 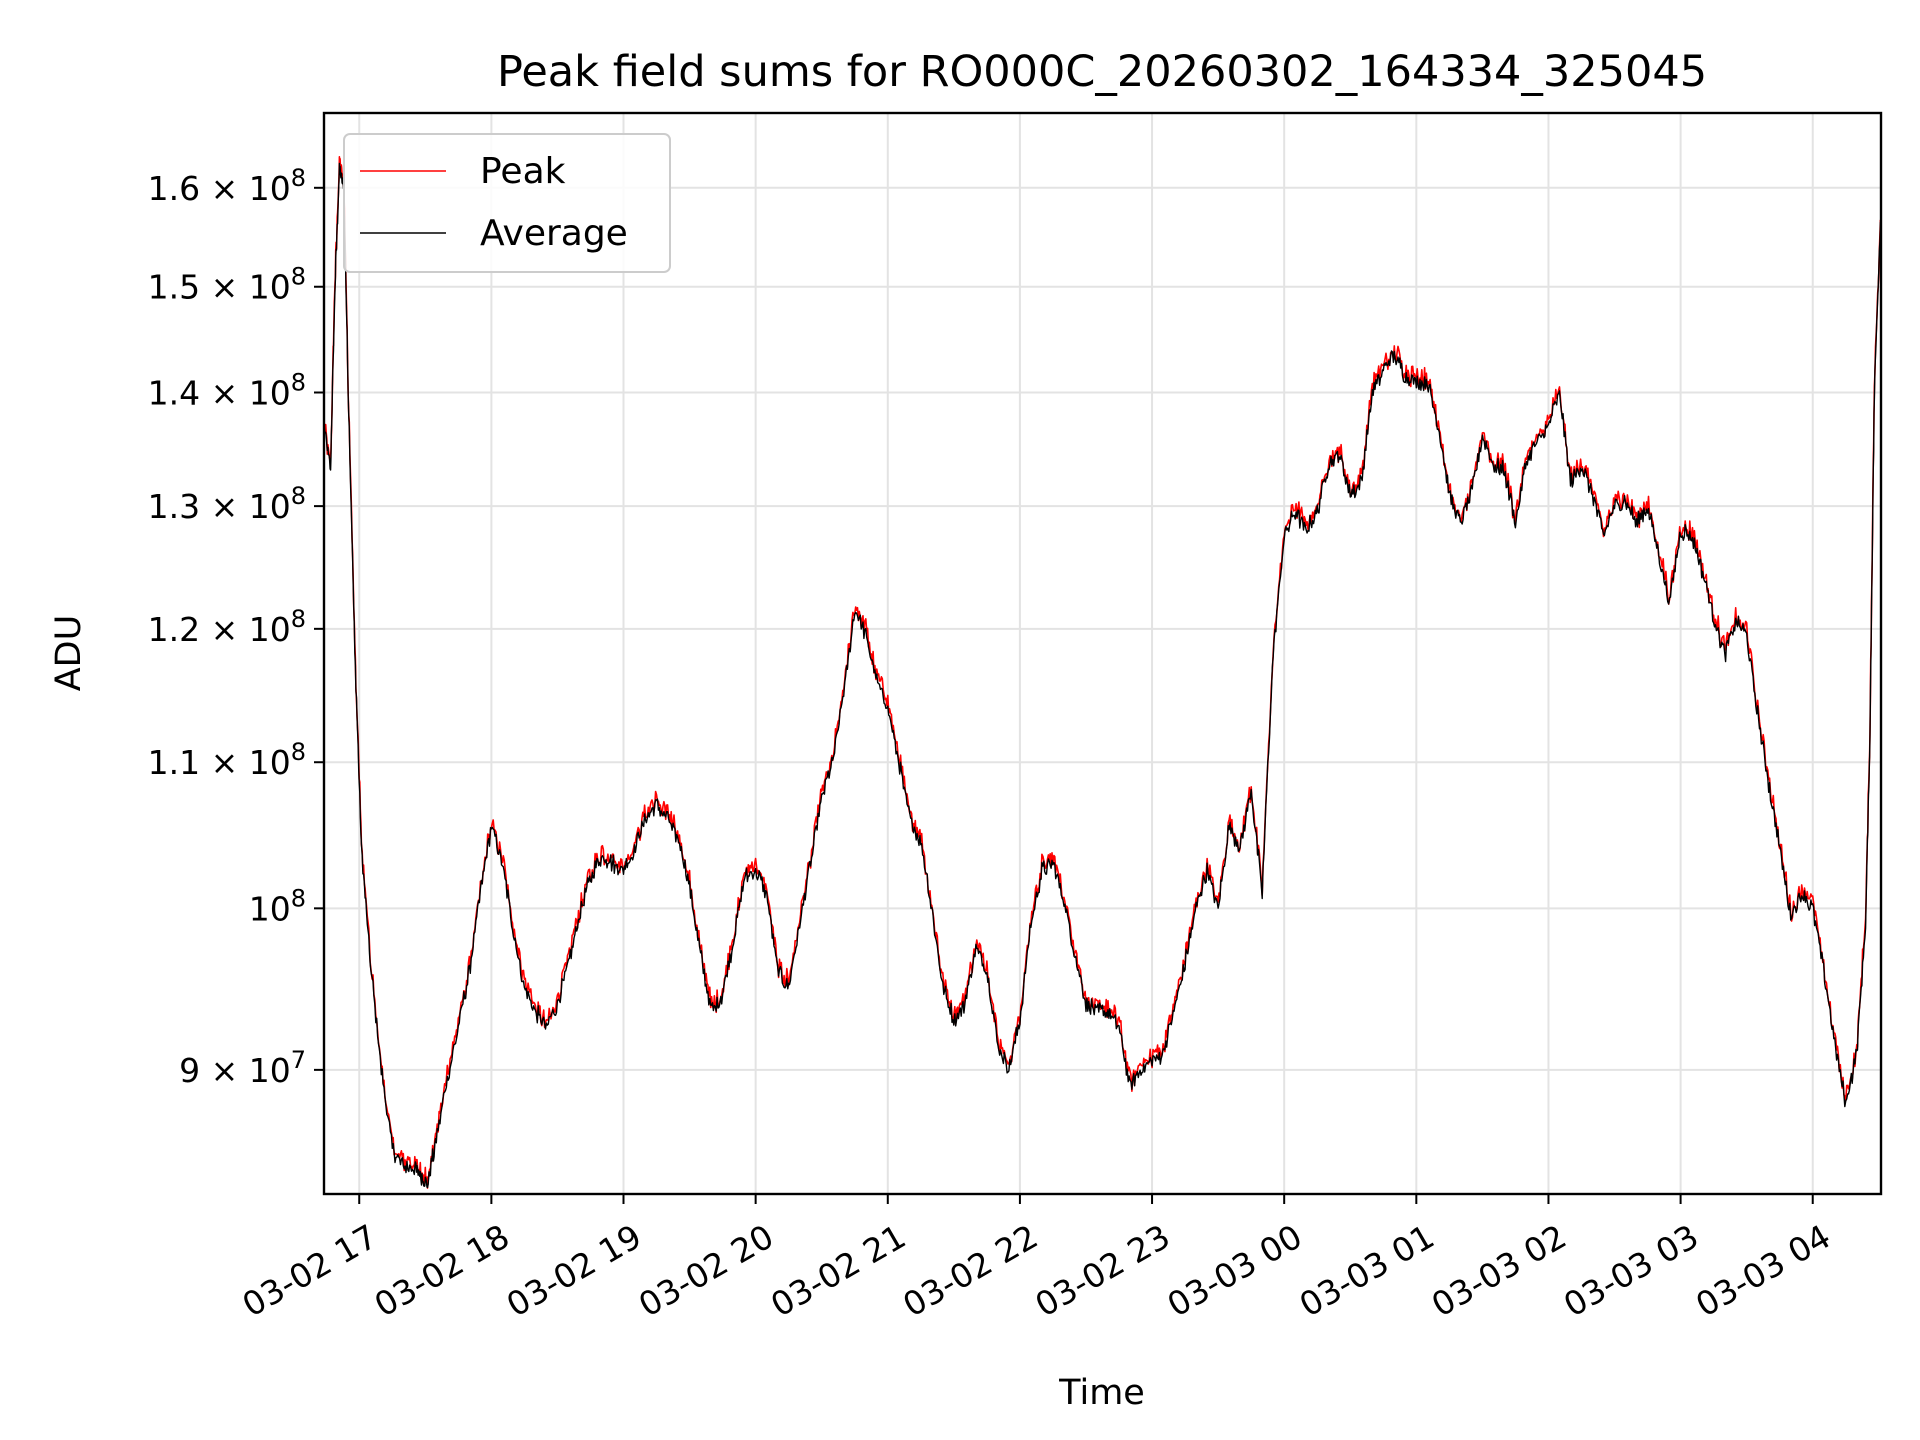 I want to click on y-tick-label: 1.1 × 108, so click(x=227, y=760).